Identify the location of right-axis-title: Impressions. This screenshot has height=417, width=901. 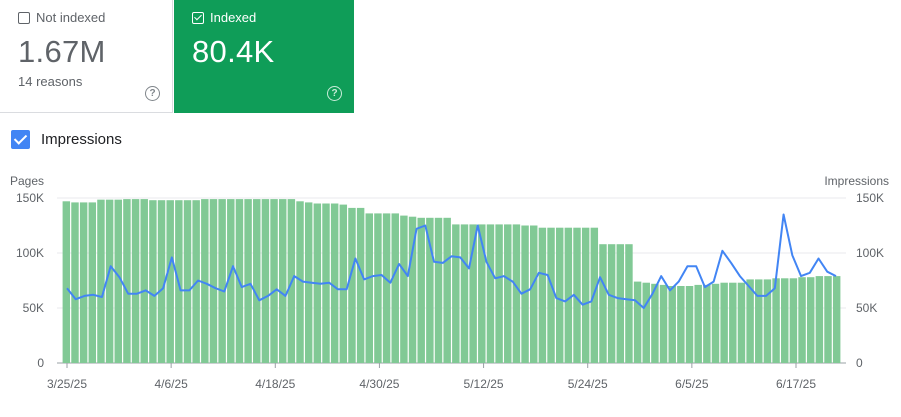
(856, 181).